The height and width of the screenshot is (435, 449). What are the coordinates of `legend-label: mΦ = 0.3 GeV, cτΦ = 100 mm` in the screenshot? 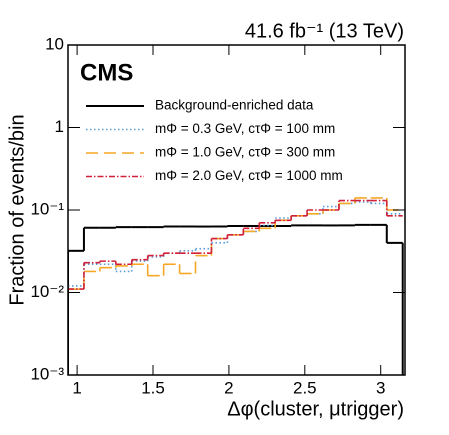 It's located at (245, 128).